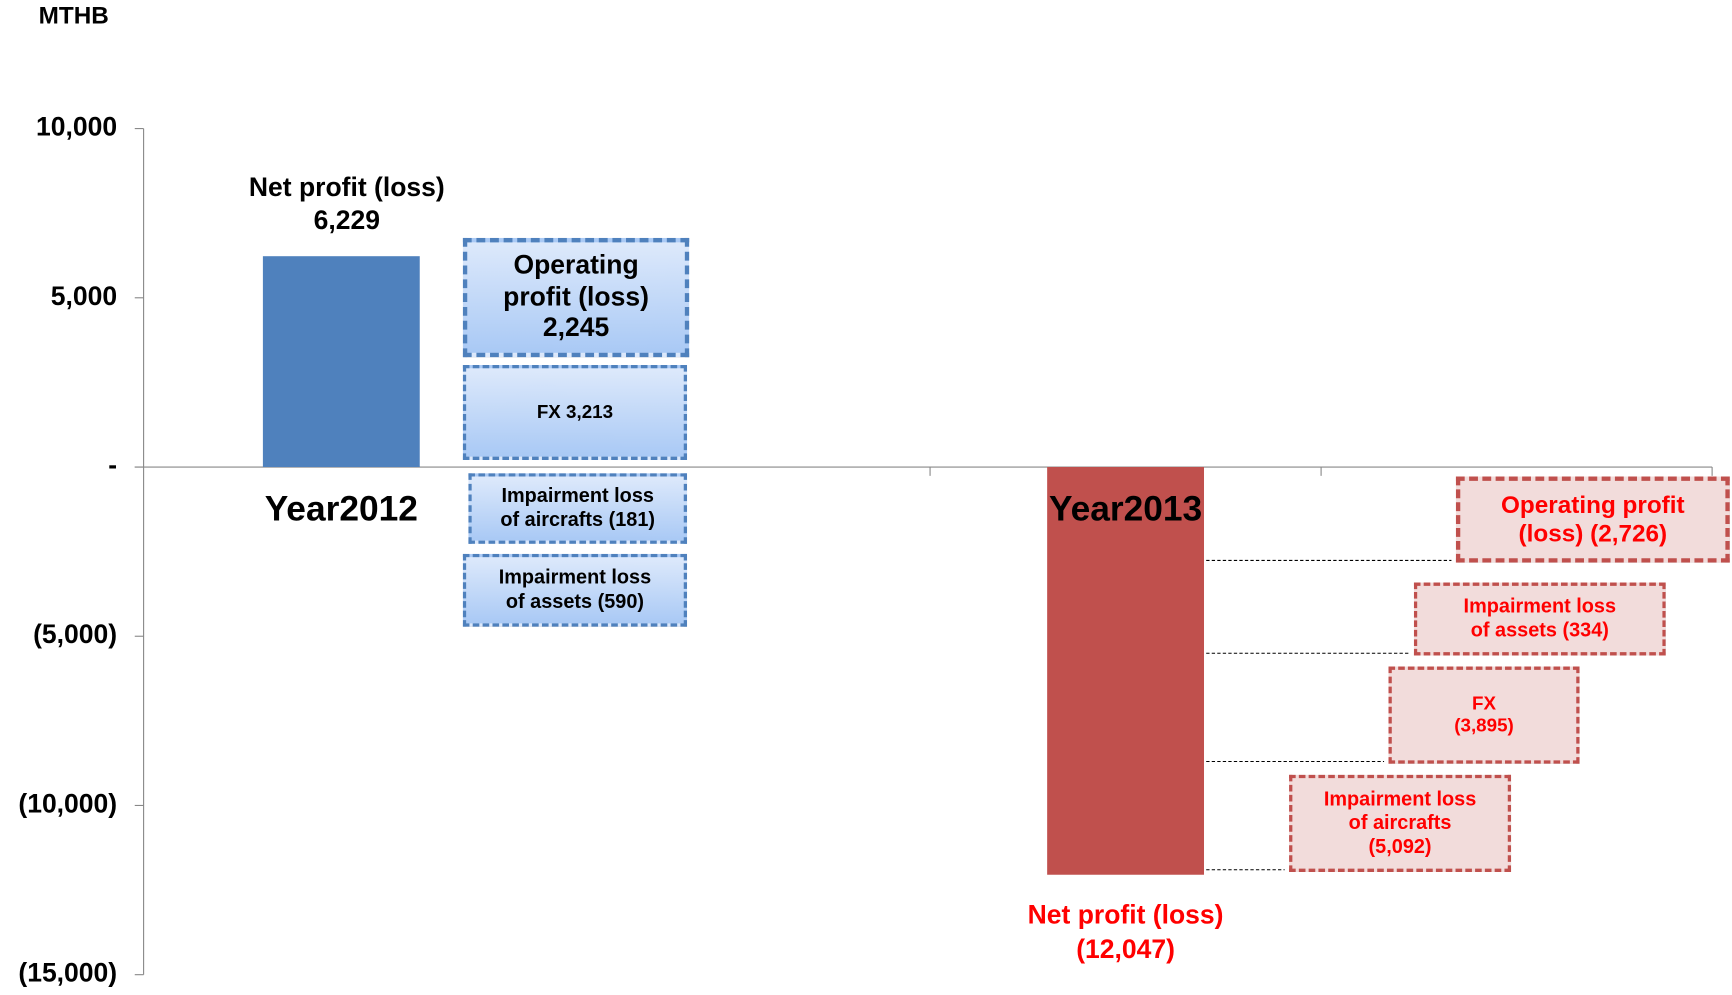  Describe the element at coordinates (341, 509) in the screenshot. I see `x-tick-label: Year2012` at that location.